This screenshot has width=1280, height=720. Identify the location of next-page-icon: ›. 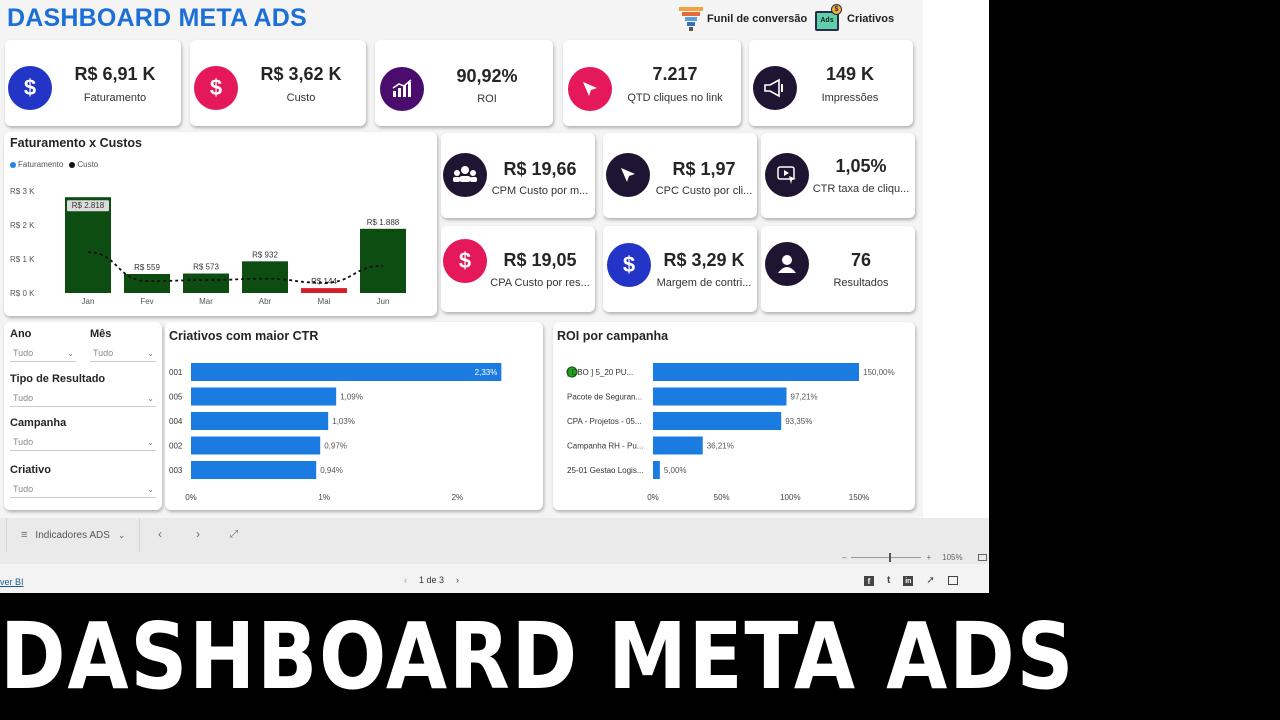
(458, 580).